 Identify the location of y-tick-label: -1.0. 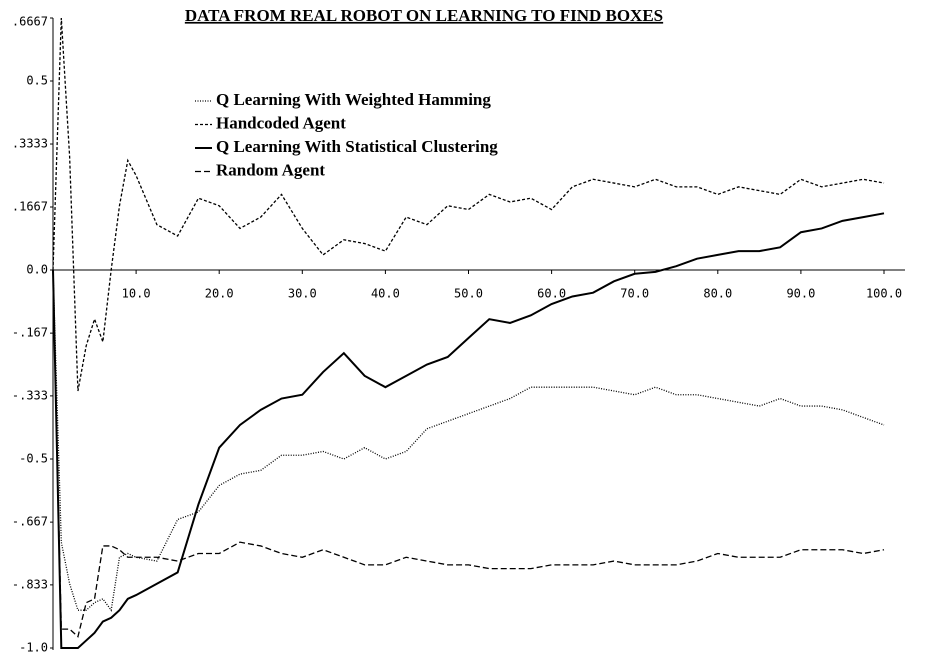
(33, 648).